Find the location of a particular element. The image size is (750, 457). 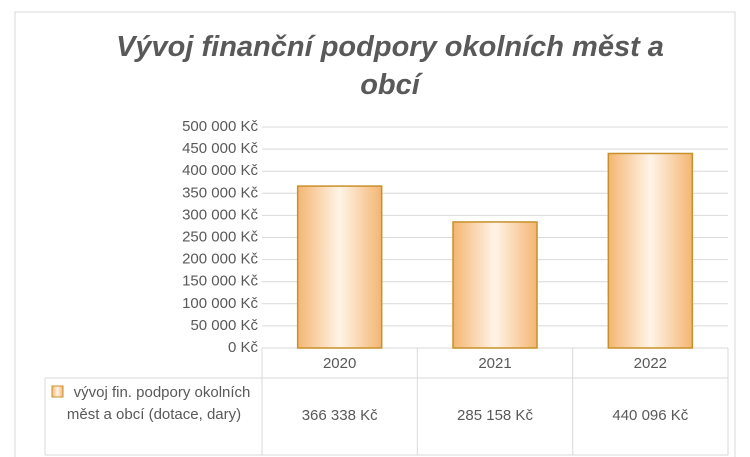

x-tick-label: 2022 is located at coordinates (650, 363).